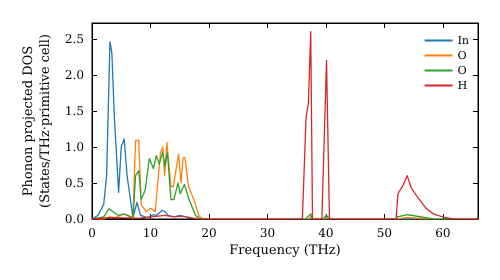  What do you see at coordinates (384, 233) in the screenshot?
I see `x-tick-label: 50` at bounding box center [384, 233].